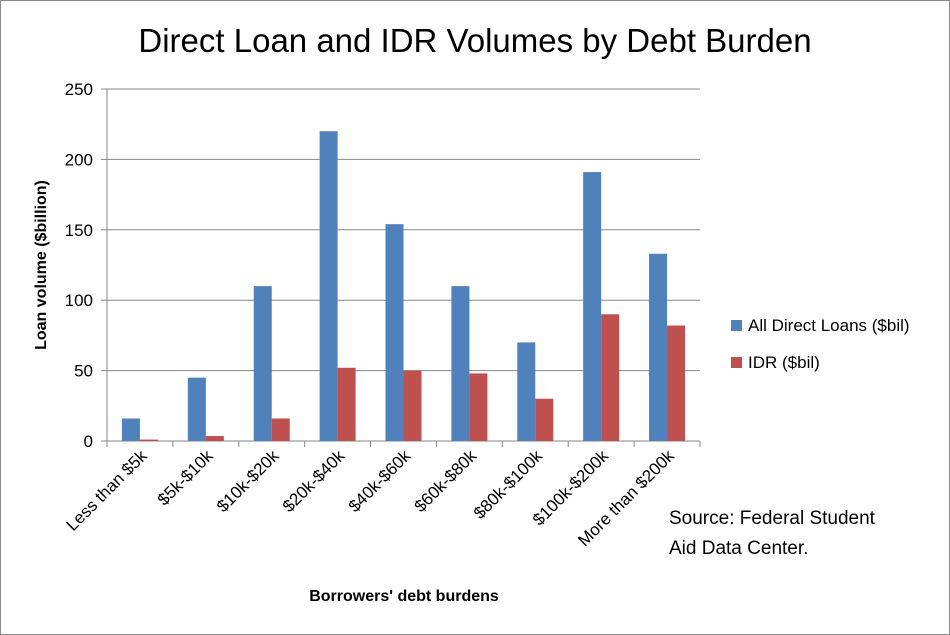 The width and height of the screenshot is (950, 635). I want to click on source-note-line-2: Aid Data Center., so click(738, 548).